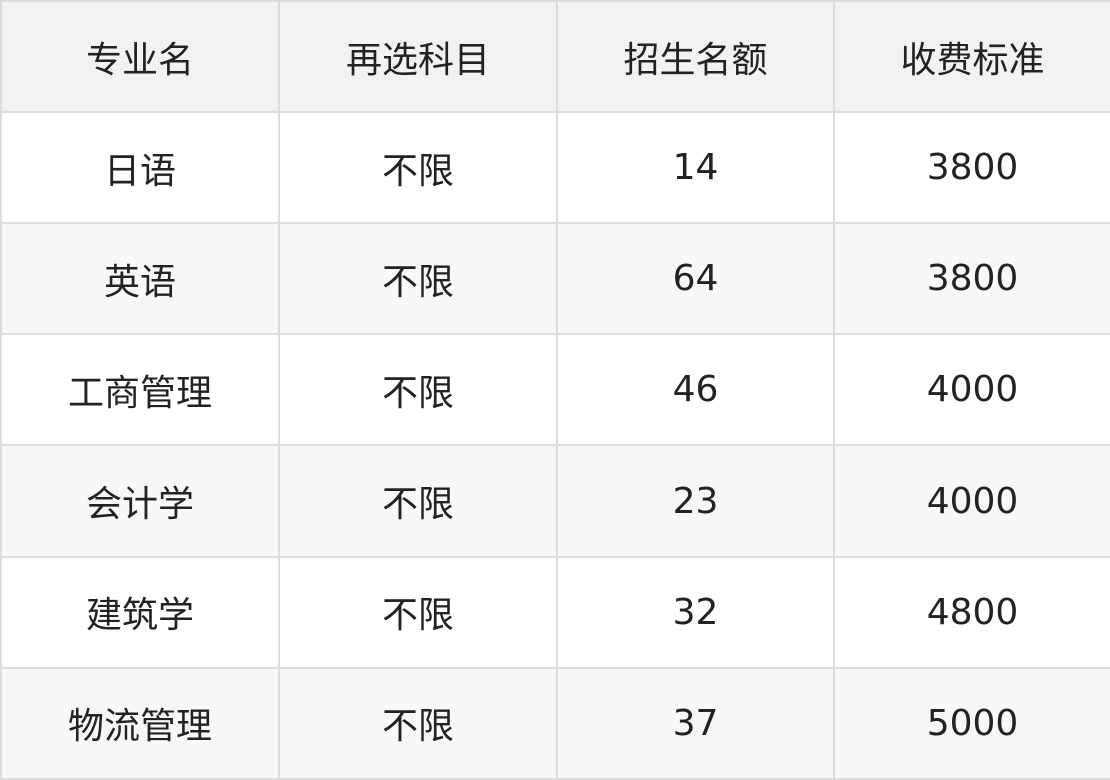  Describe the element at coordinates (695, 723) in the screenshot. I see `cell-quota: 37` at that location.